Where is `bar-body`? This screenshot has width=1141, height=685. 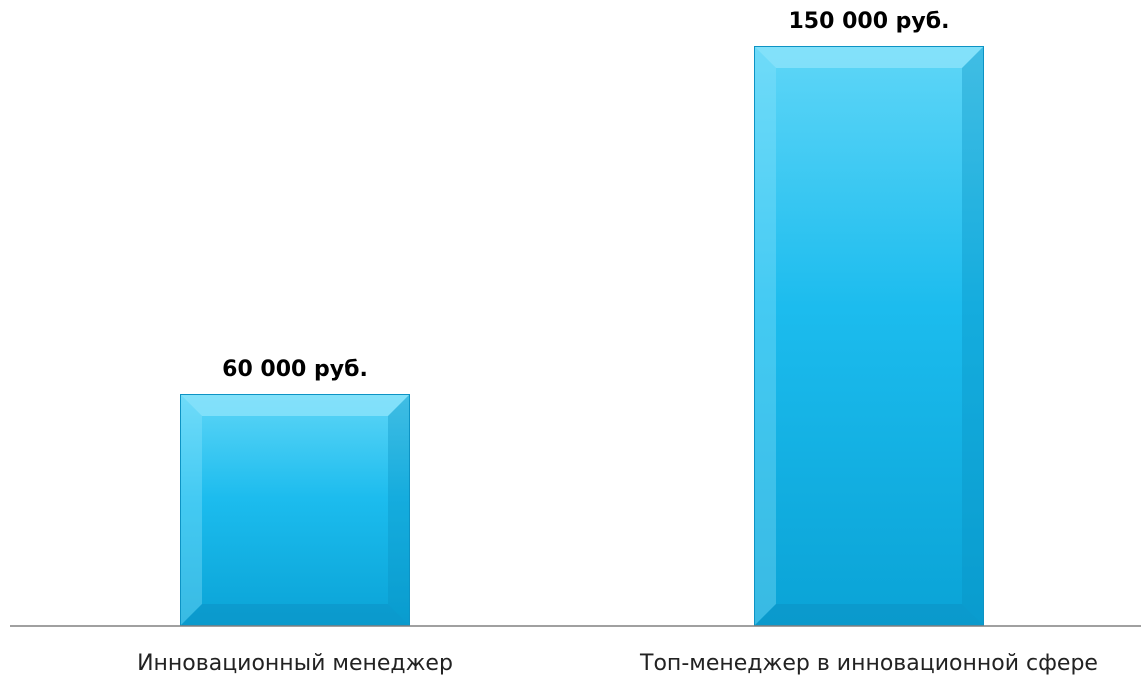
bar-body is located at coordinates (295, 510).